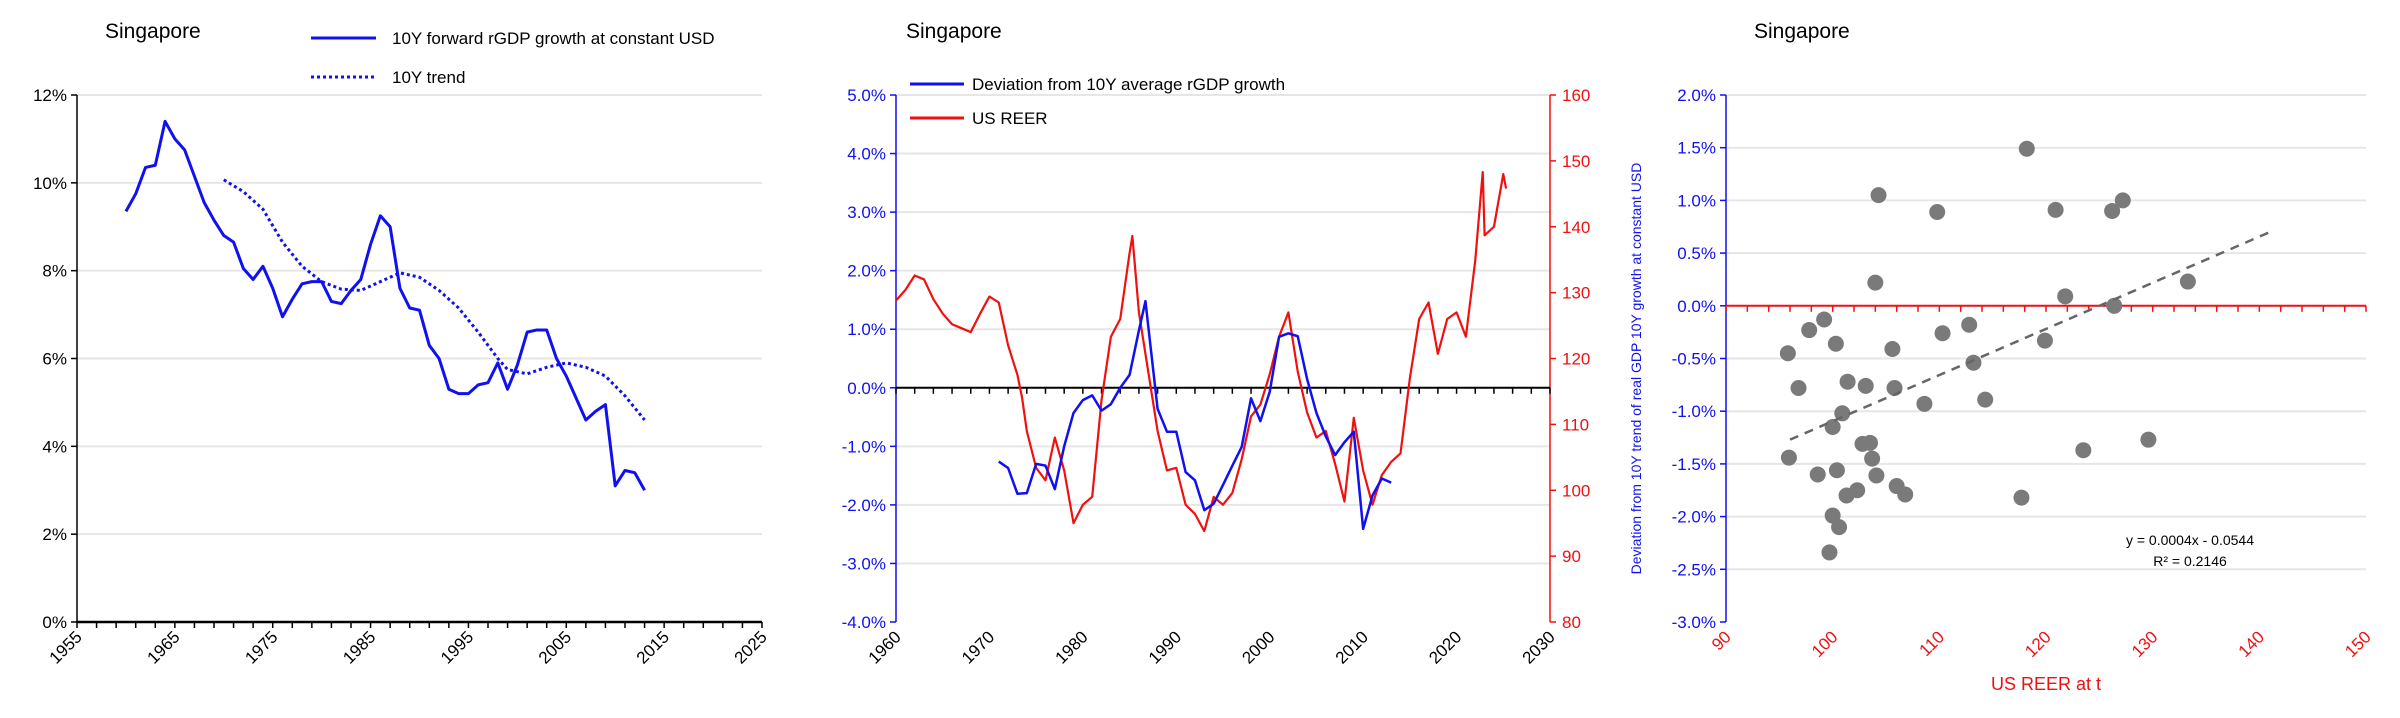  Describe the element at coordinates (864, 622) in the screenshot. I see `y-tick-label: -4.0%` at that location.